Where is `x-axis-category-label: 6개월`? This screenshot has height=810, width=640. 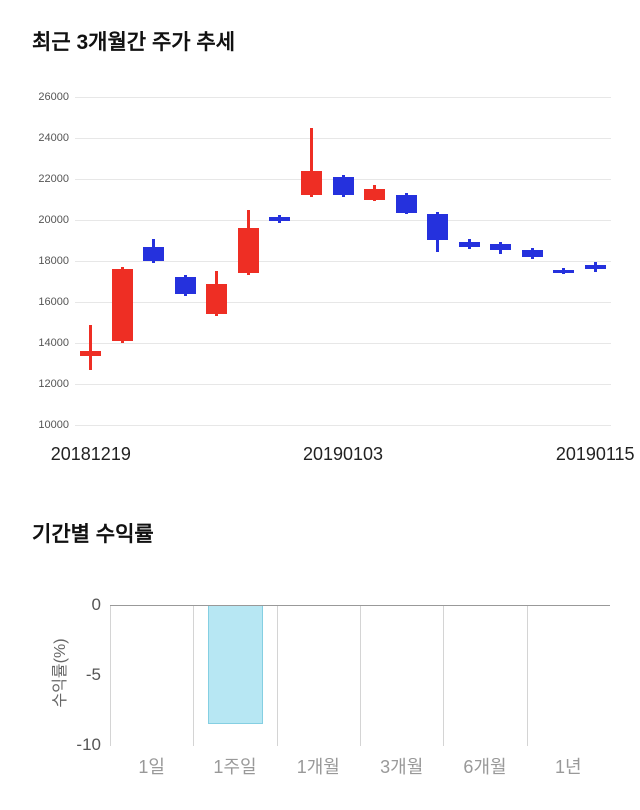
x-axis-category-label: 6개월 is located at coordinates (485, 767).